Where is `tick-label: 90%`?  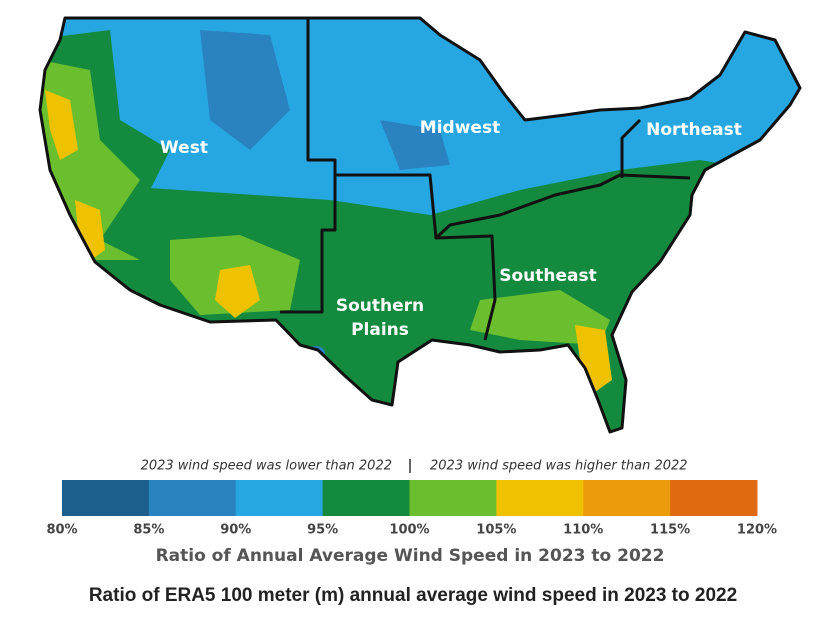 tick-label: 90% is located at coordinates (235, 530).